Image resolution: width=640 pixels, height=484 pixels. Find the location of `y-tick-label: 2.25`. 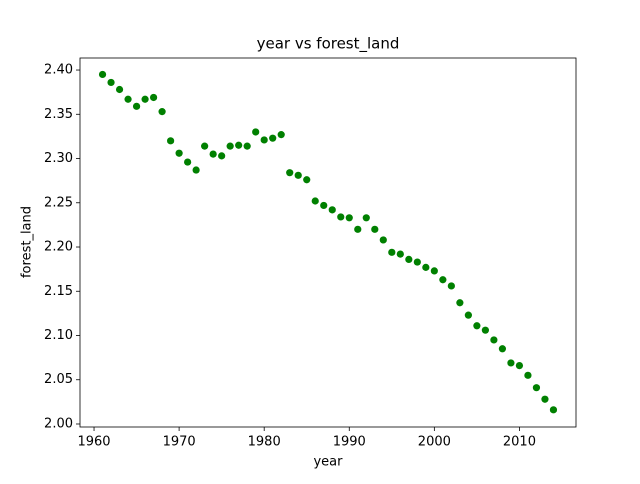

y-tick-label: 2.25 is located at coordinates (58, 202).